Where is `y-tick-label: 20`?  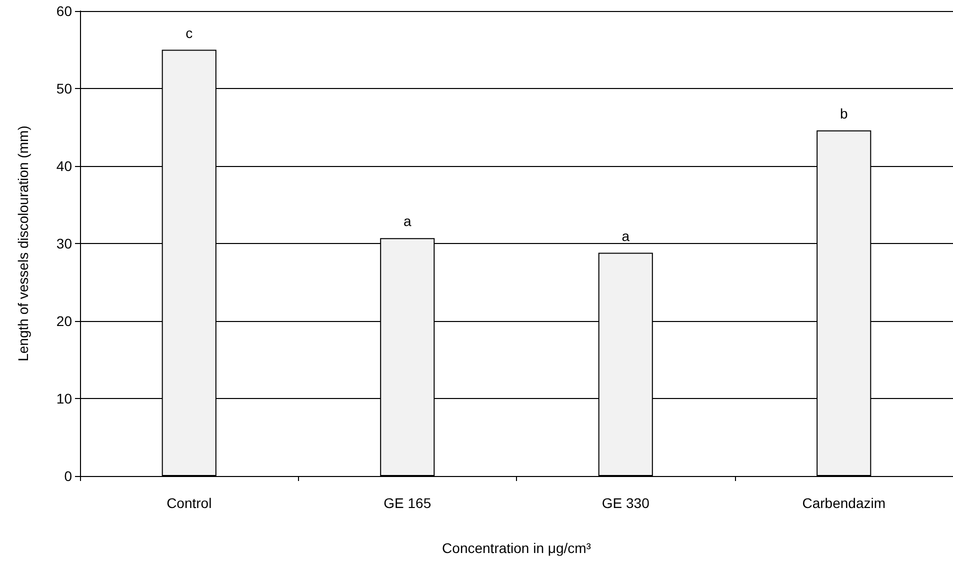 y-tick-label: 20 is located at coordinates (64, 321).